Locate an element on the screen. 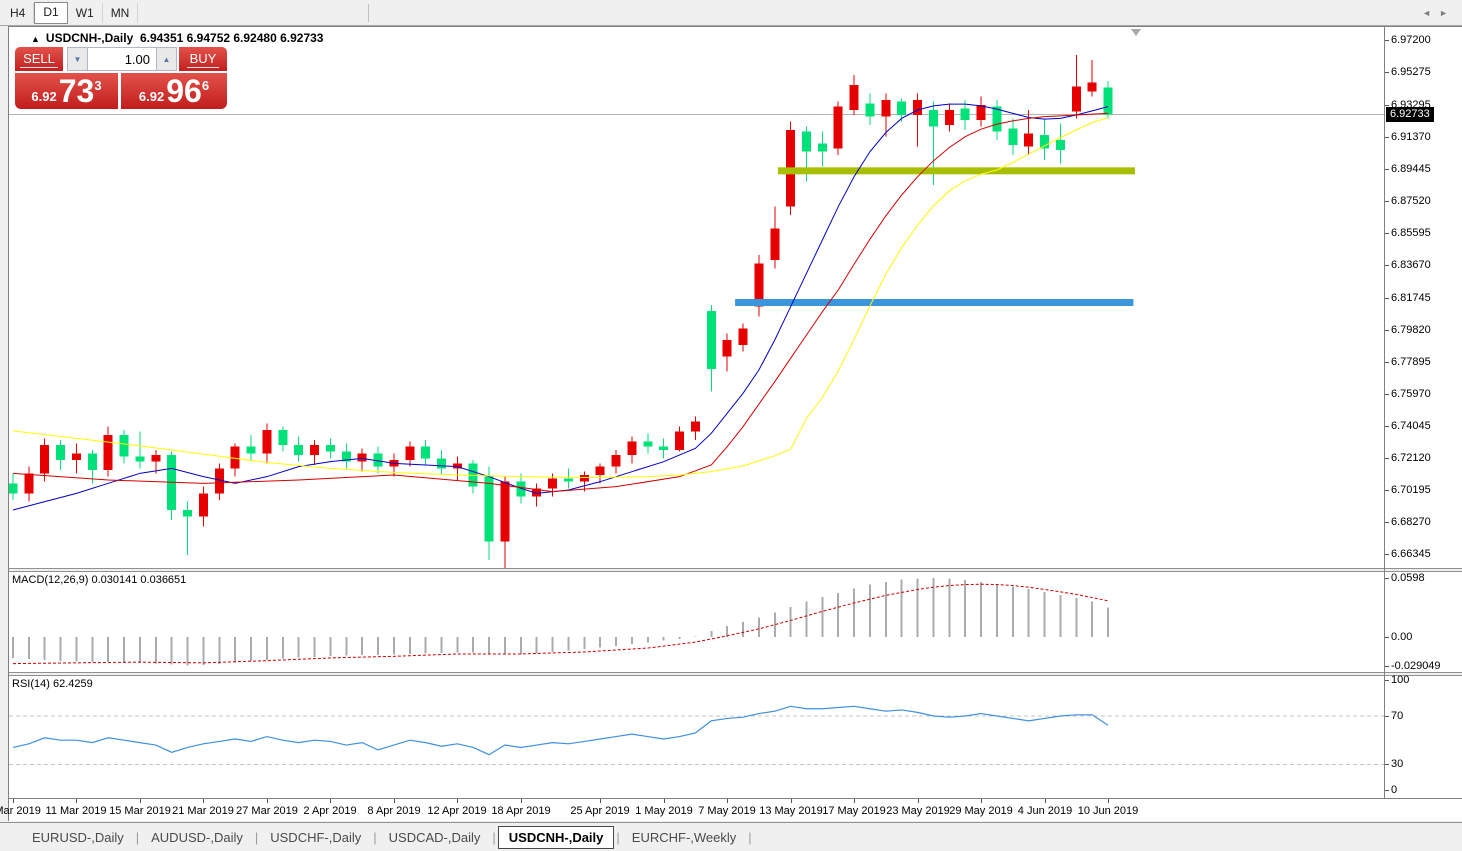 The width and height of the screenshot is (1462, 851). price-axis-label: 6.91370 is located at coordinates (1411, 137).